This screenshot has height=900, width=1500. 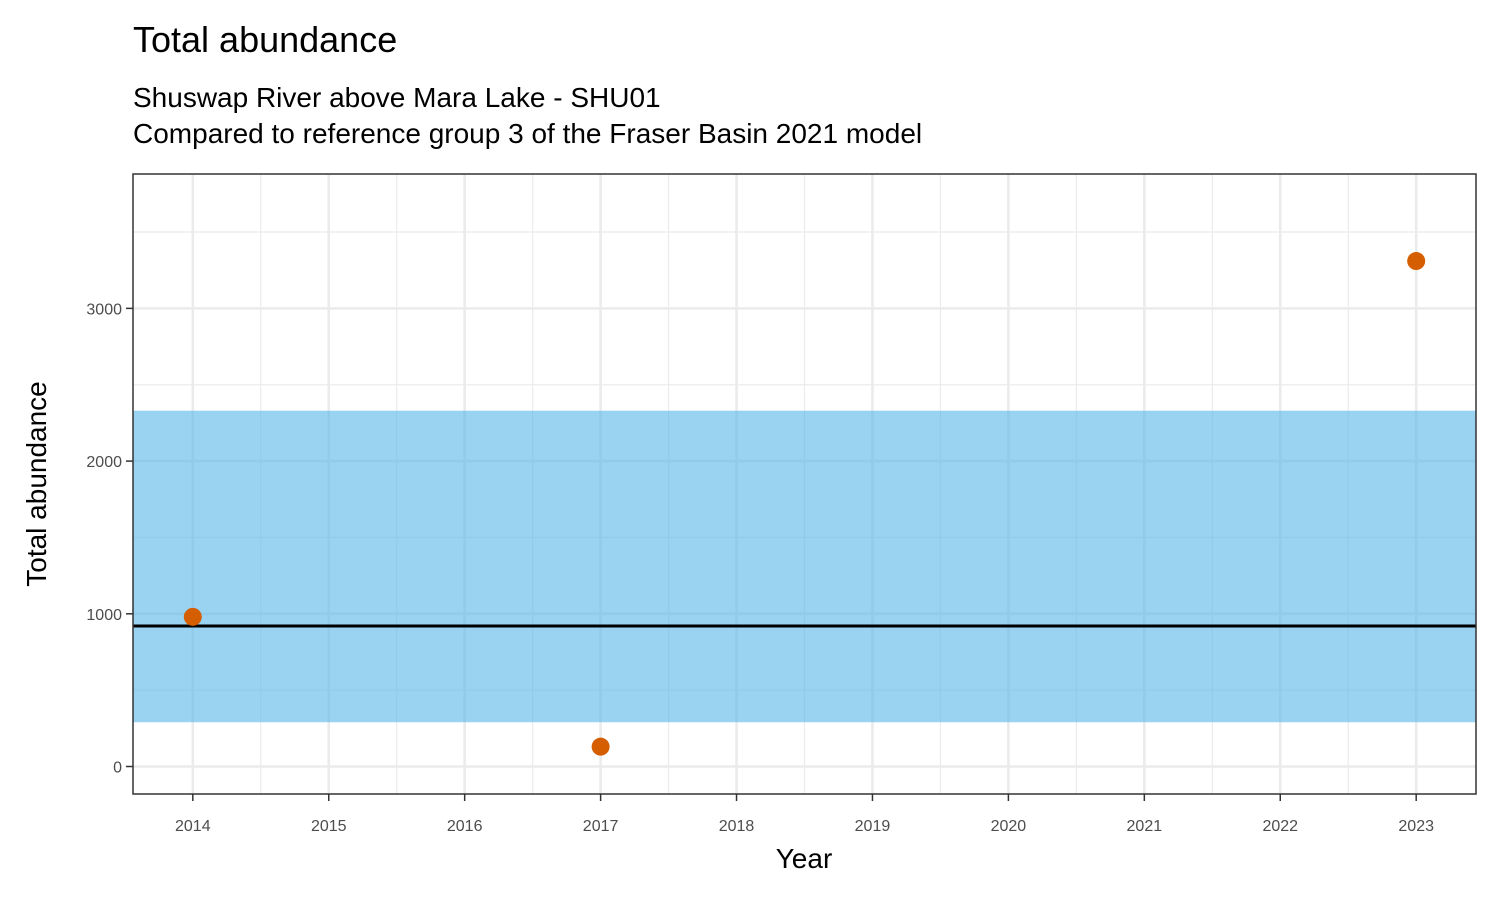 What do you see at coordinates (104, 615) in the screenshot?
I see `y-tick-label: 1000` at bounding box center [104, 615].